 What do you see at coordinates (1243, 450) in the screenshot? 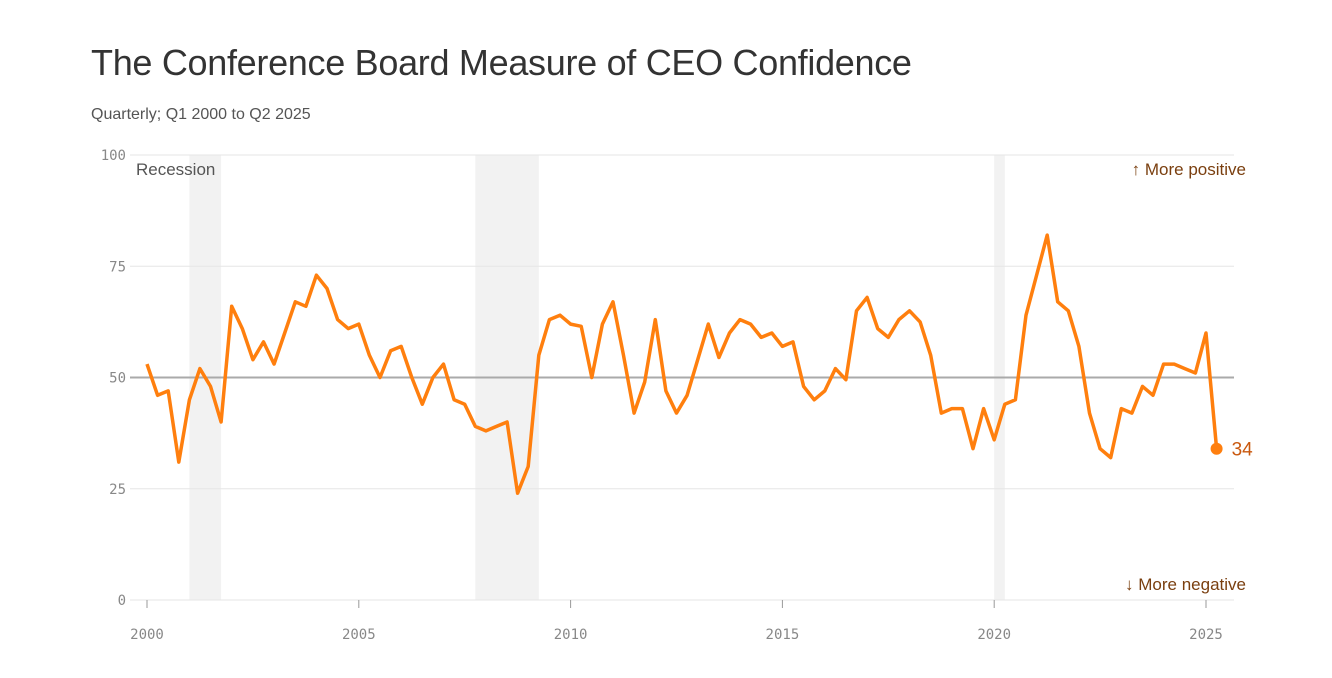
I see `last-value-label: 34` at bounding box center [1243, 450].